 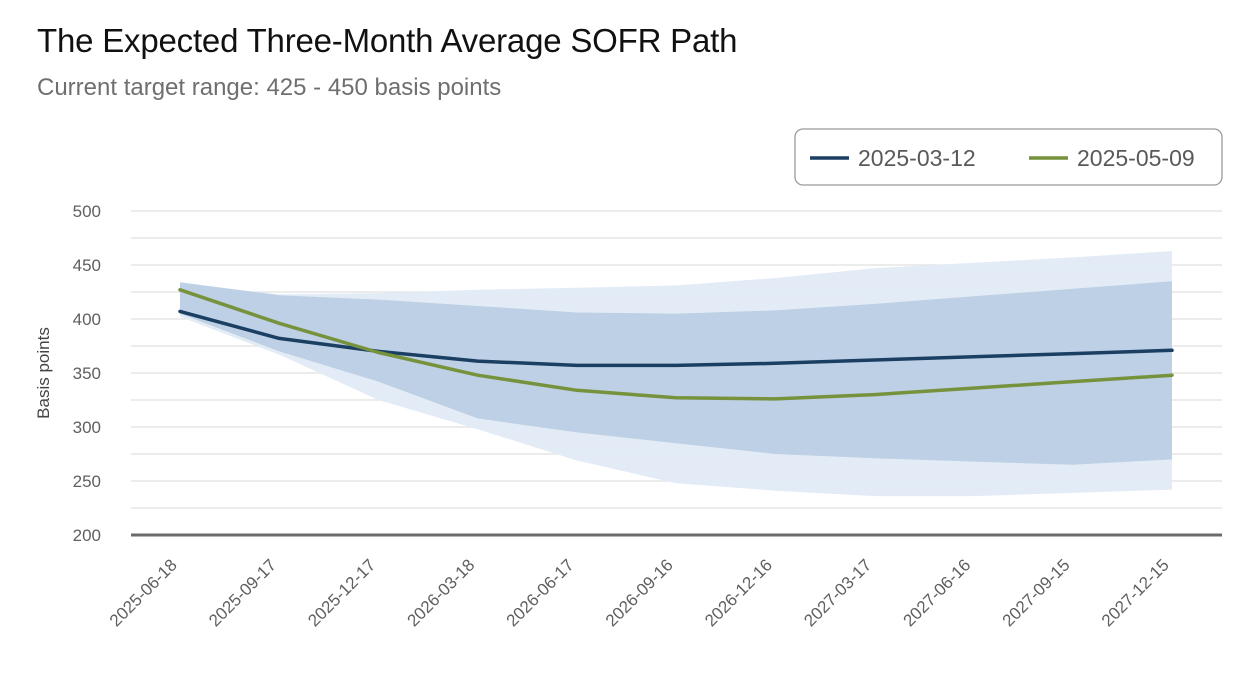 I want to click on legend-box, so click(x=1008, y=157).